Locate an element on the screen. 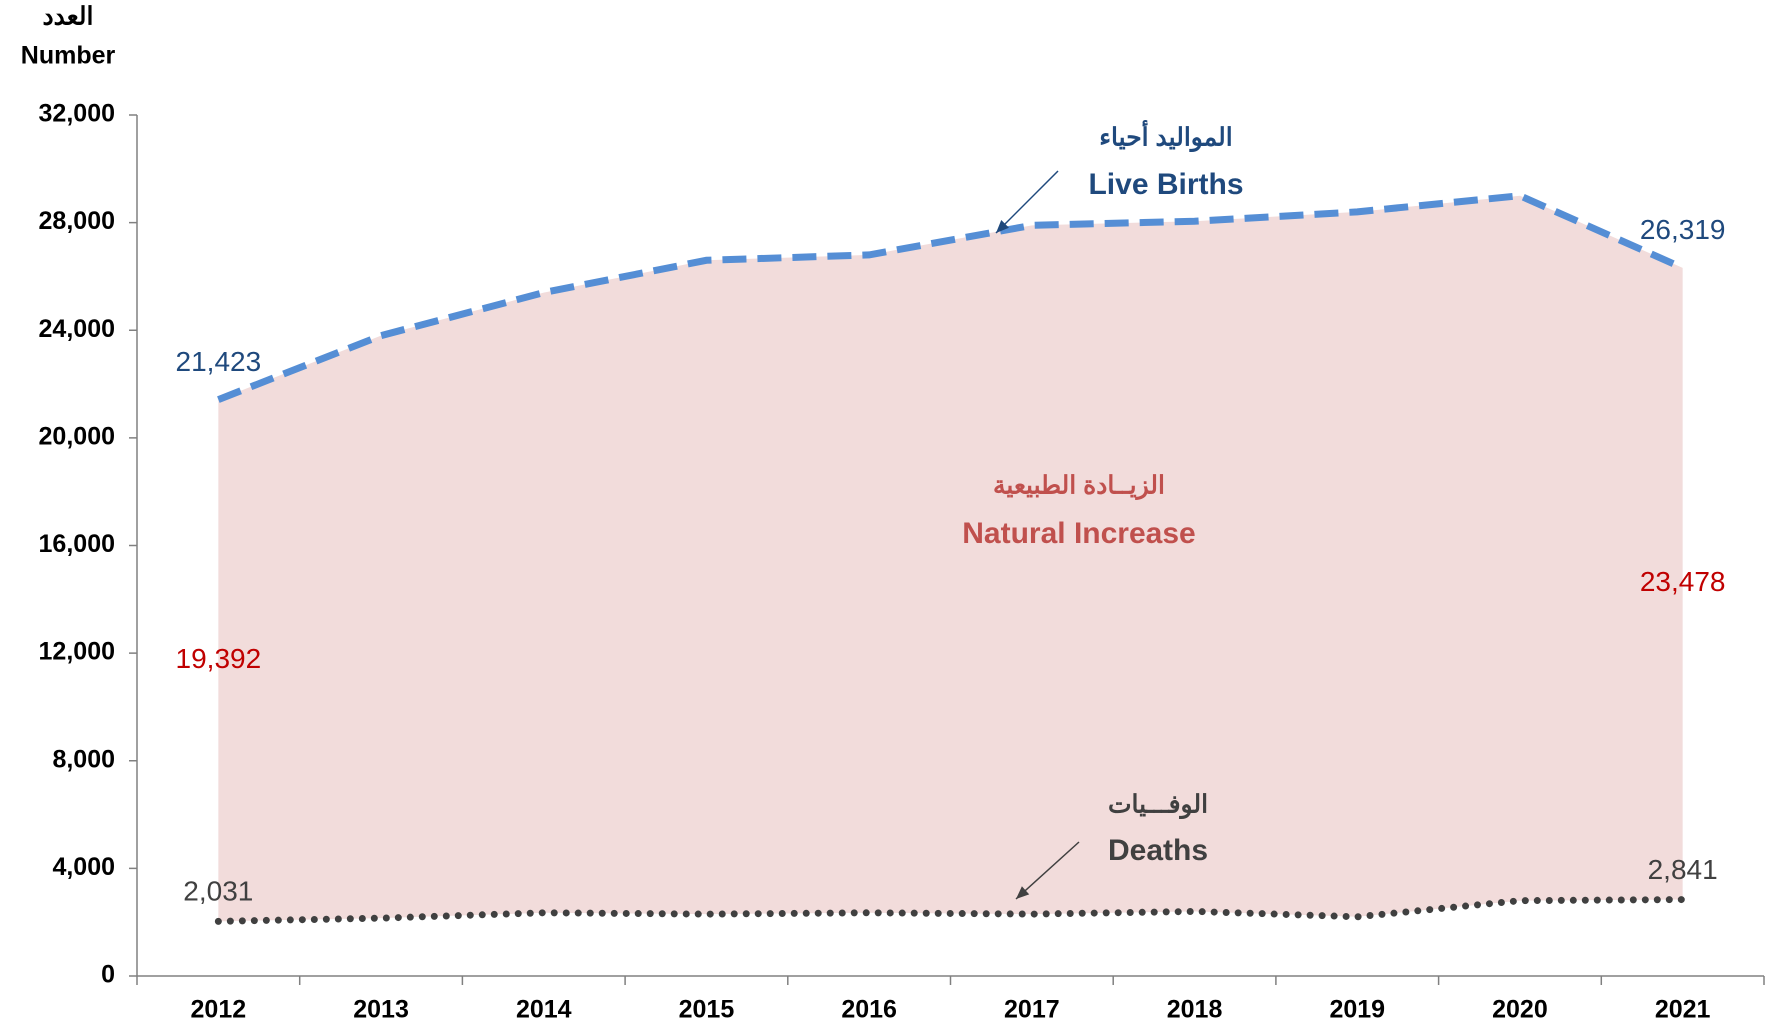 The height and width of the screenshot is (1024, 1775). x-tick-label: 2021 is located at coordinates (1683, 1010).